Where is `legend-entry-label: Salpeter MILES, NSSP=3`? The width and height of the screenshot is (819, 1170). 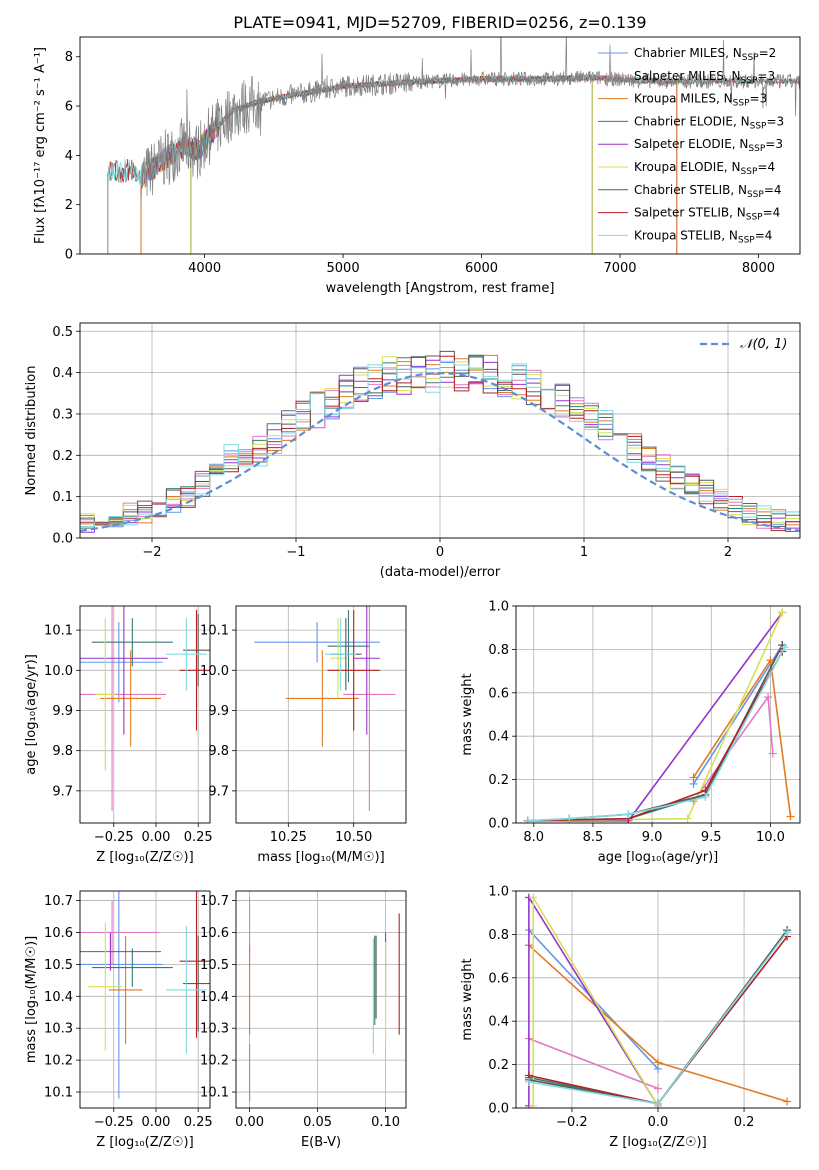
legend-entry-label: Salpeter MILES, NSSP=3 is located at coordinates (704, 77).